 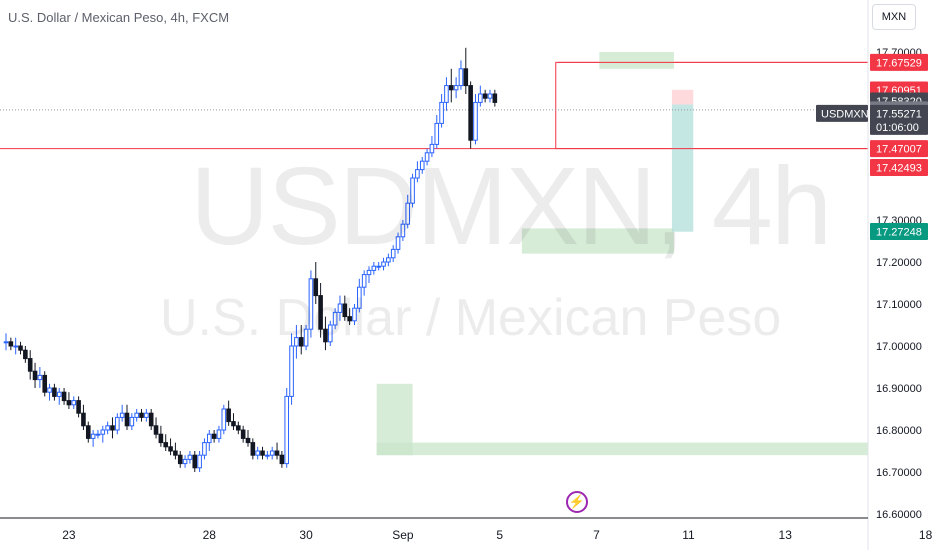 What do you see at coordinates (119, 17) in the screenshot?
I see `chart-title: U.S. Dollar / Mexican Peso, 4h, FXCM` at bounding box center [119, 17].